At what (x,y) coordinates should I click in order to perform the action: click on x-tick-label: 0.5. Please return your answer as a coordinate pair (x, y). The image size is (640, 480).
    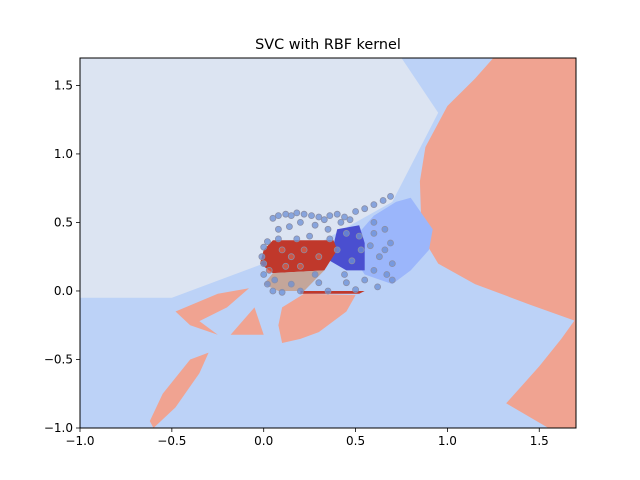
    Looking at the image, I should click on (355, 441).